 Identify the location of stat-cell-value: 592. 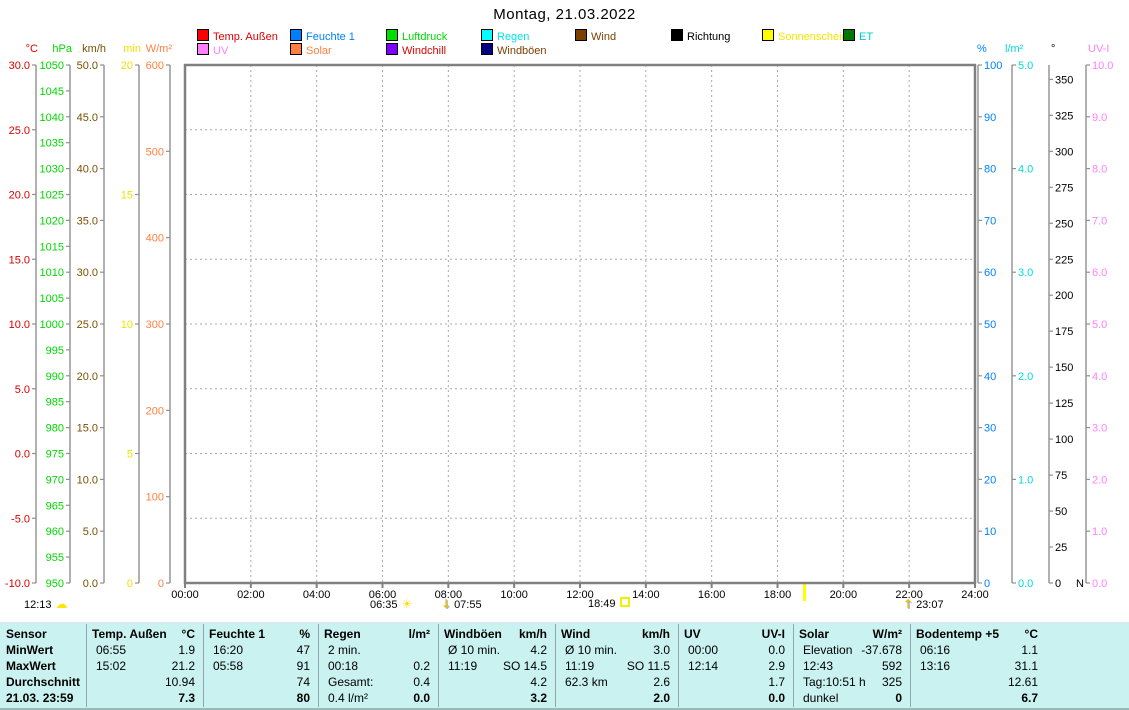
(891, 666).